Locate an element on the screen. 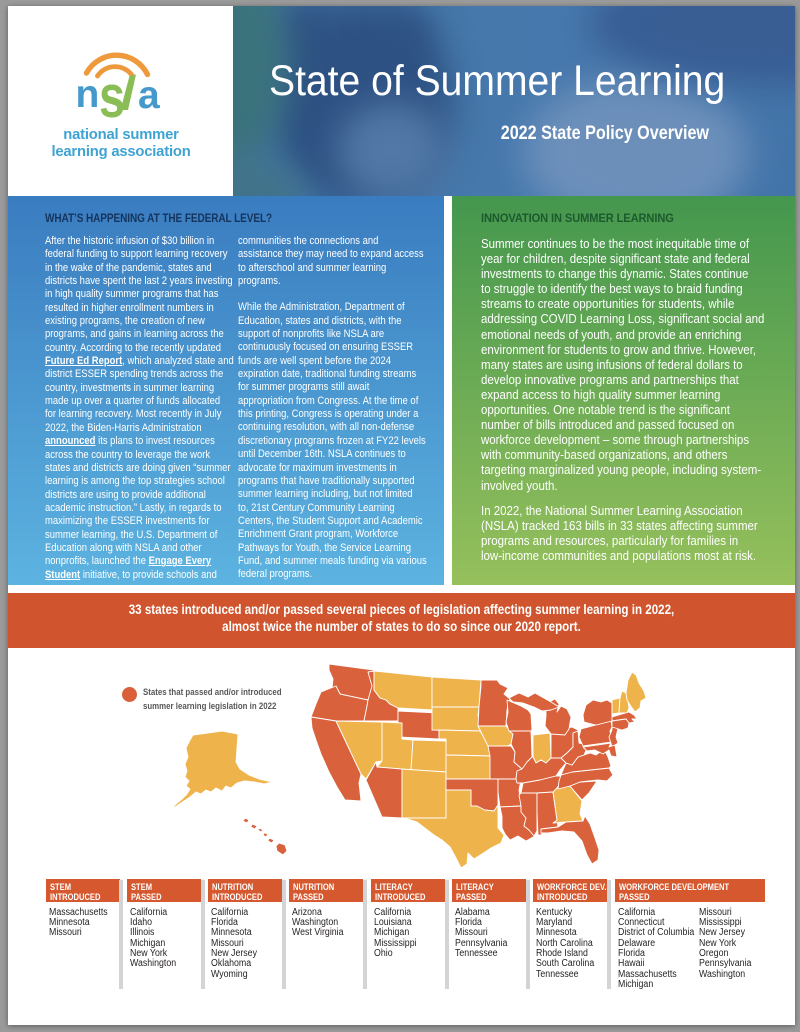 The height and width of the screenshot is (1032, 800). svg-text: a is located at coordinates (149, 95).